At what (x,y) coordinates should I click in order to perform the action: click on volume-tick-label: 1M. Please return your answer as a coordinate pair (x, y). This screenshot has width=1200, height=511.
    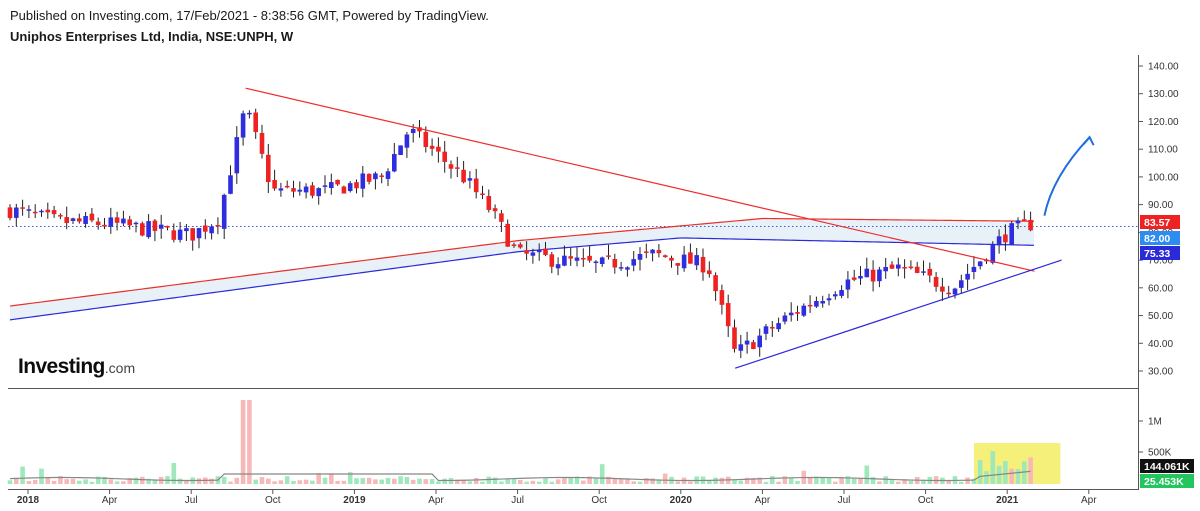
    Looking at the image, I should click on (1155, 422).